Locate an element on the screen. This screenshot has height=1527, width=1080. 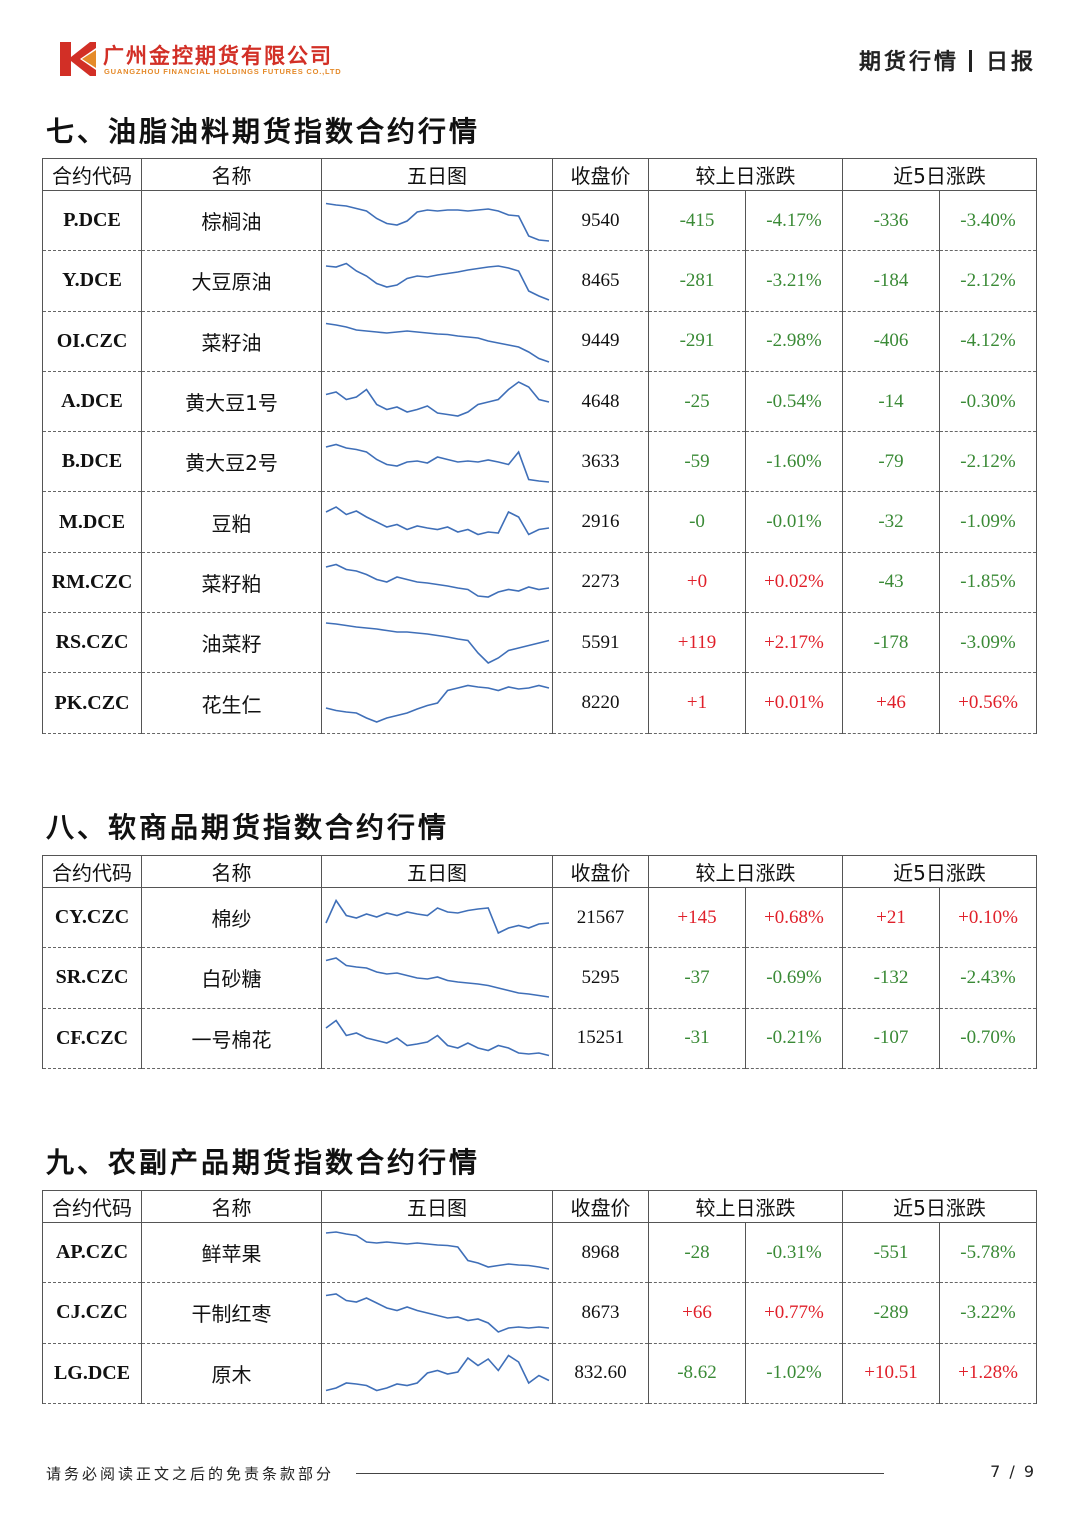
five-day-change-pct: +0.56% is located at coordinates (988, 703).